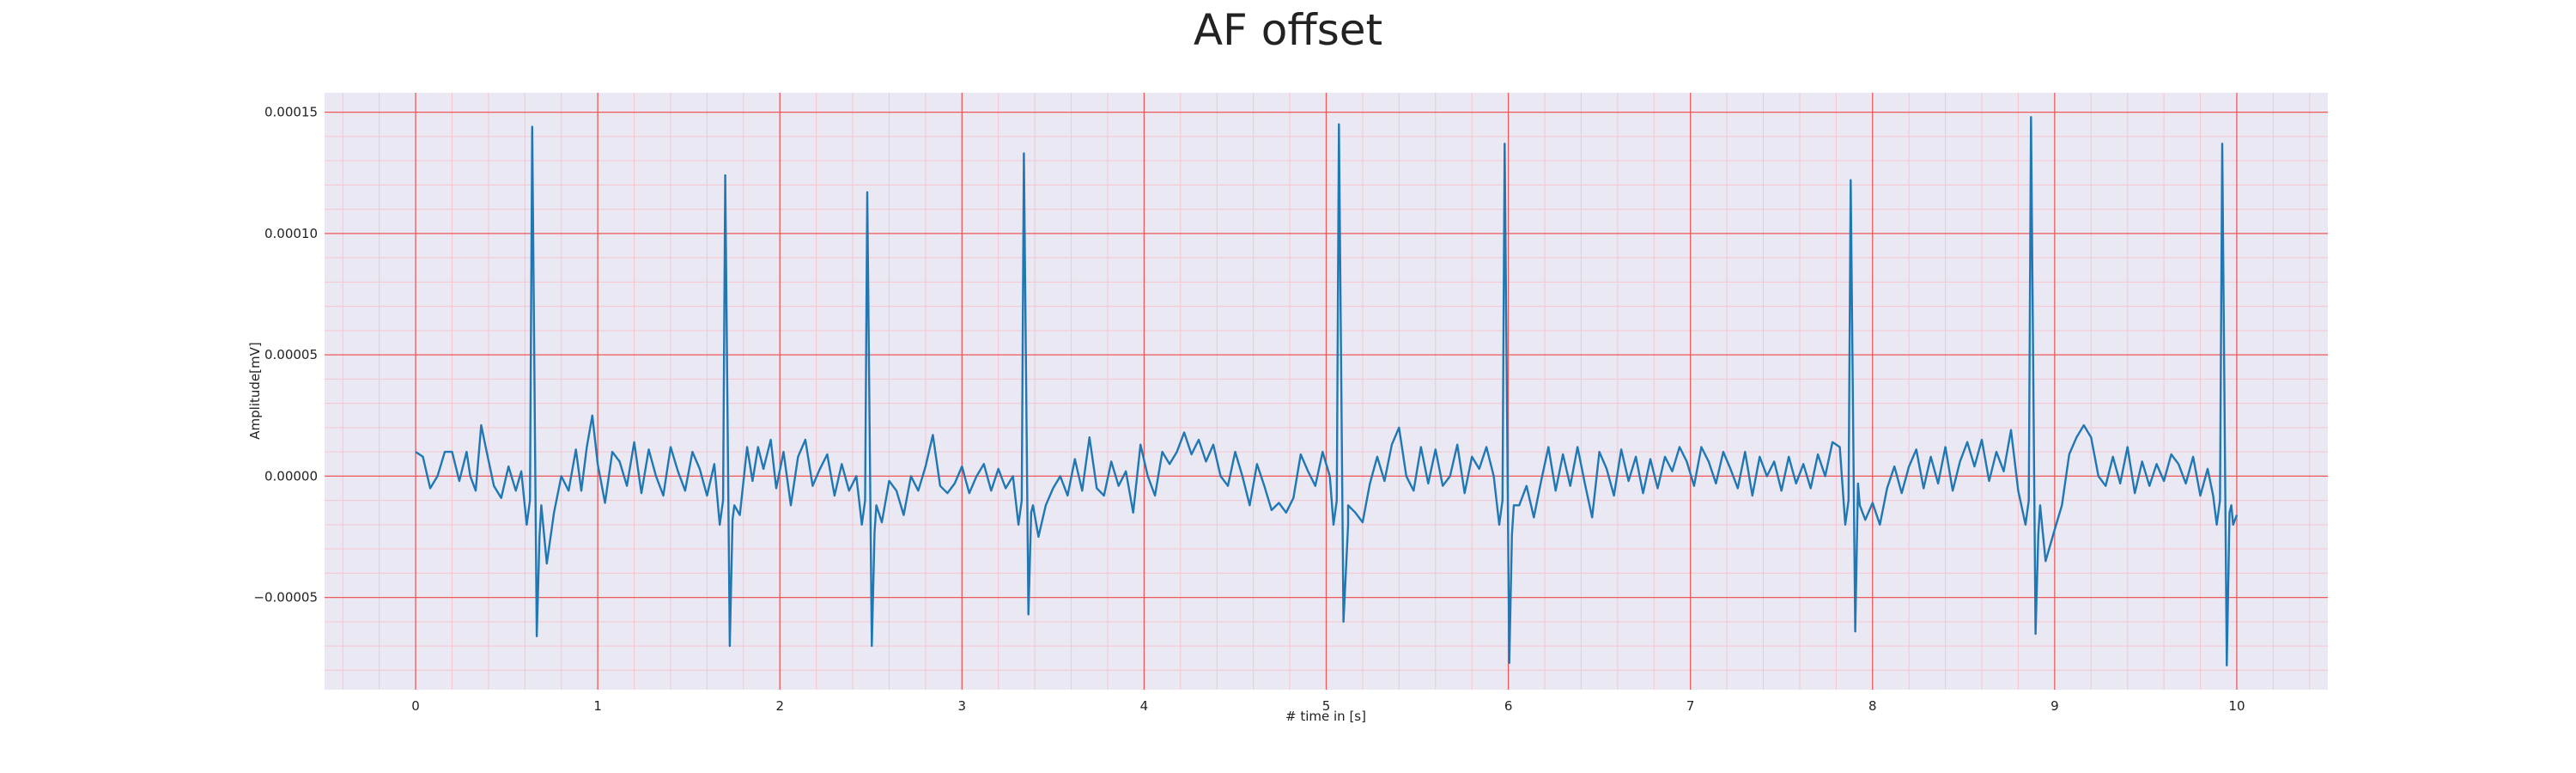 This screenshot has width=2576, height=773. I want to click on y-tick-label: −0.00005, so click(285, 598).